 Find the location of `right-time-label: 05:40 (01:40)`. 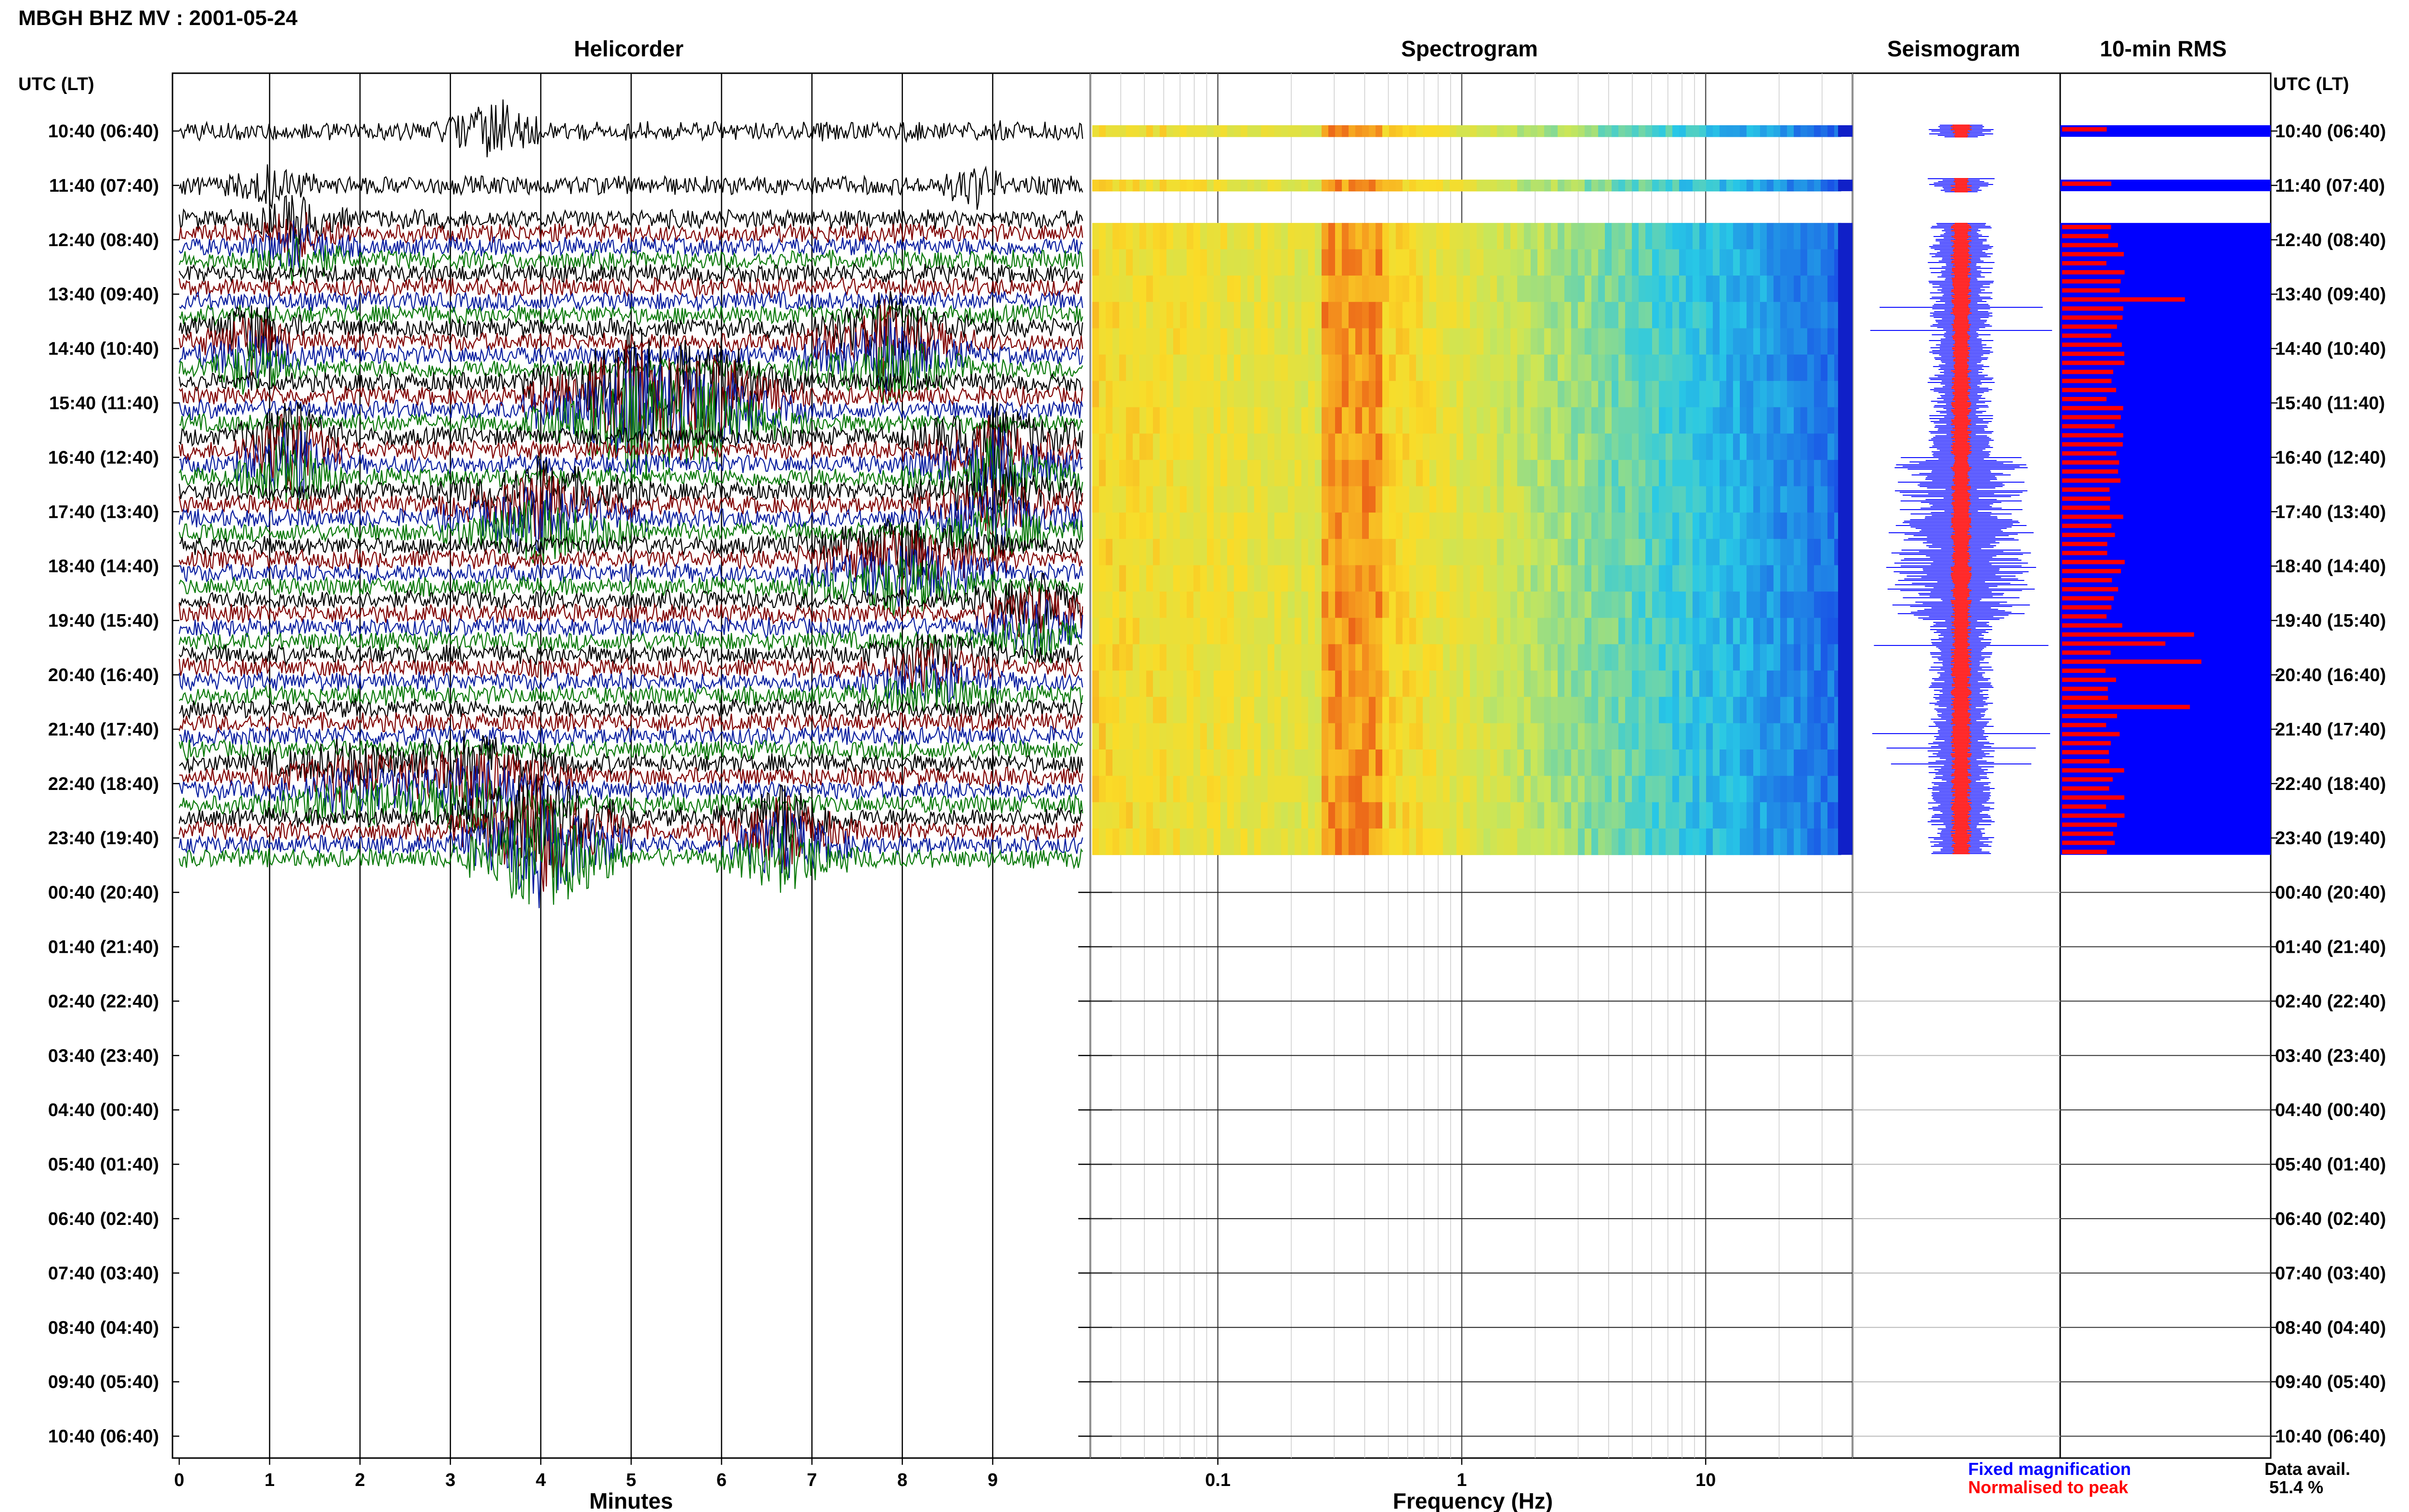

right-time-label: 05:40 (01:40) is located at coordinates (2330, 1165).